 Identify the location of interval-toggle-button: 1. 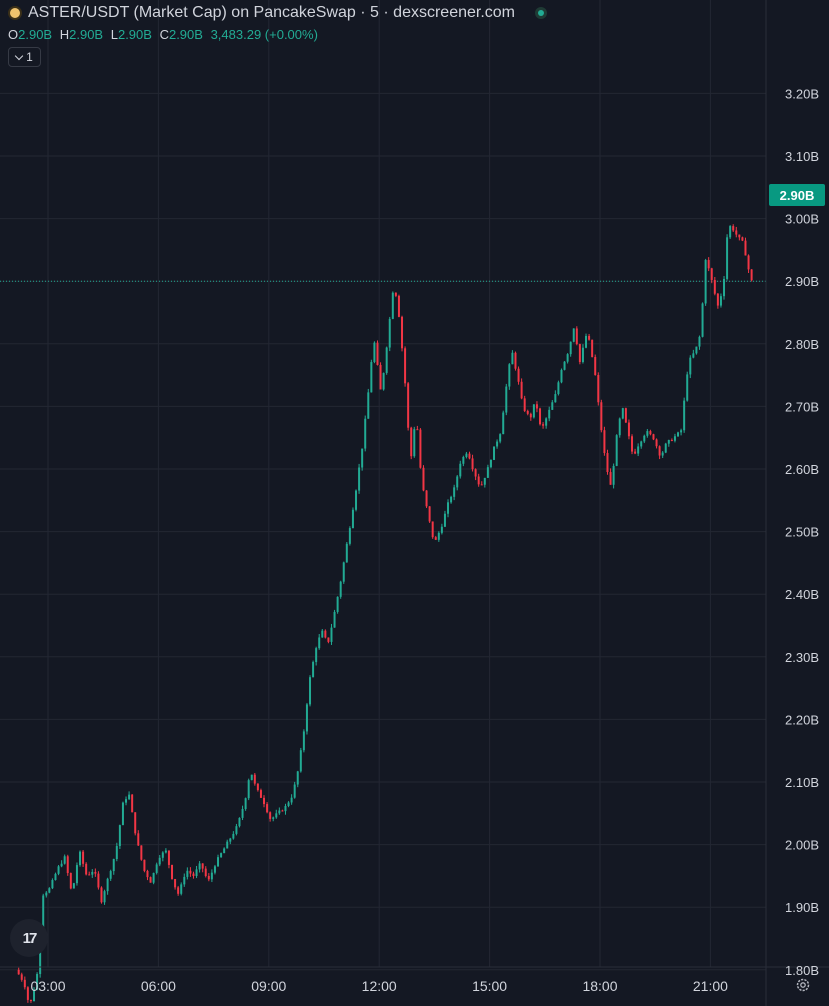
(24, 57).